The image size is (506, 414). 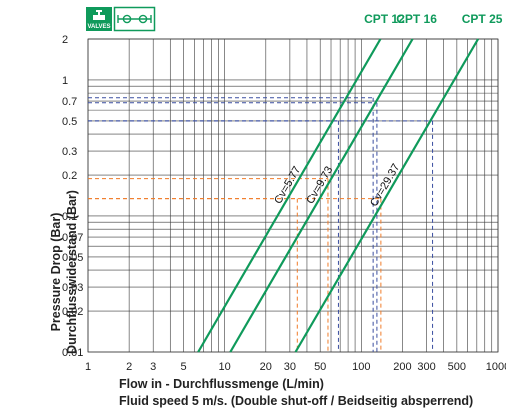 What do you see at coordinates (134, 19) in the screenshot?
I see `valve-symbol-icon` at bounding box center [134, 19].